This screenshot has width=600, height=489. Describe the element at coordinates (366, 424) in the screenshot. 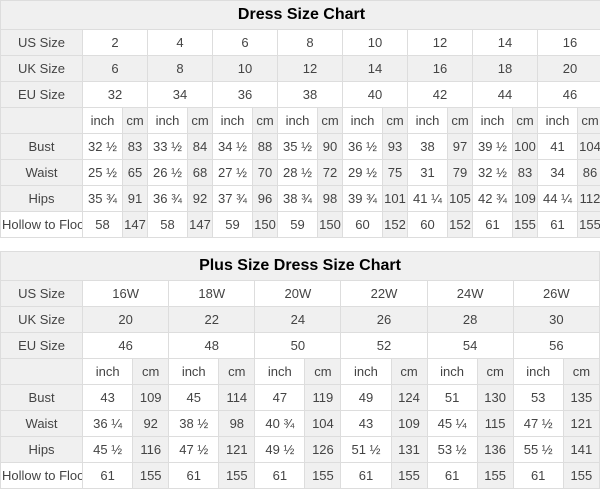

I see `waist-inch-cell: 43` at that location.